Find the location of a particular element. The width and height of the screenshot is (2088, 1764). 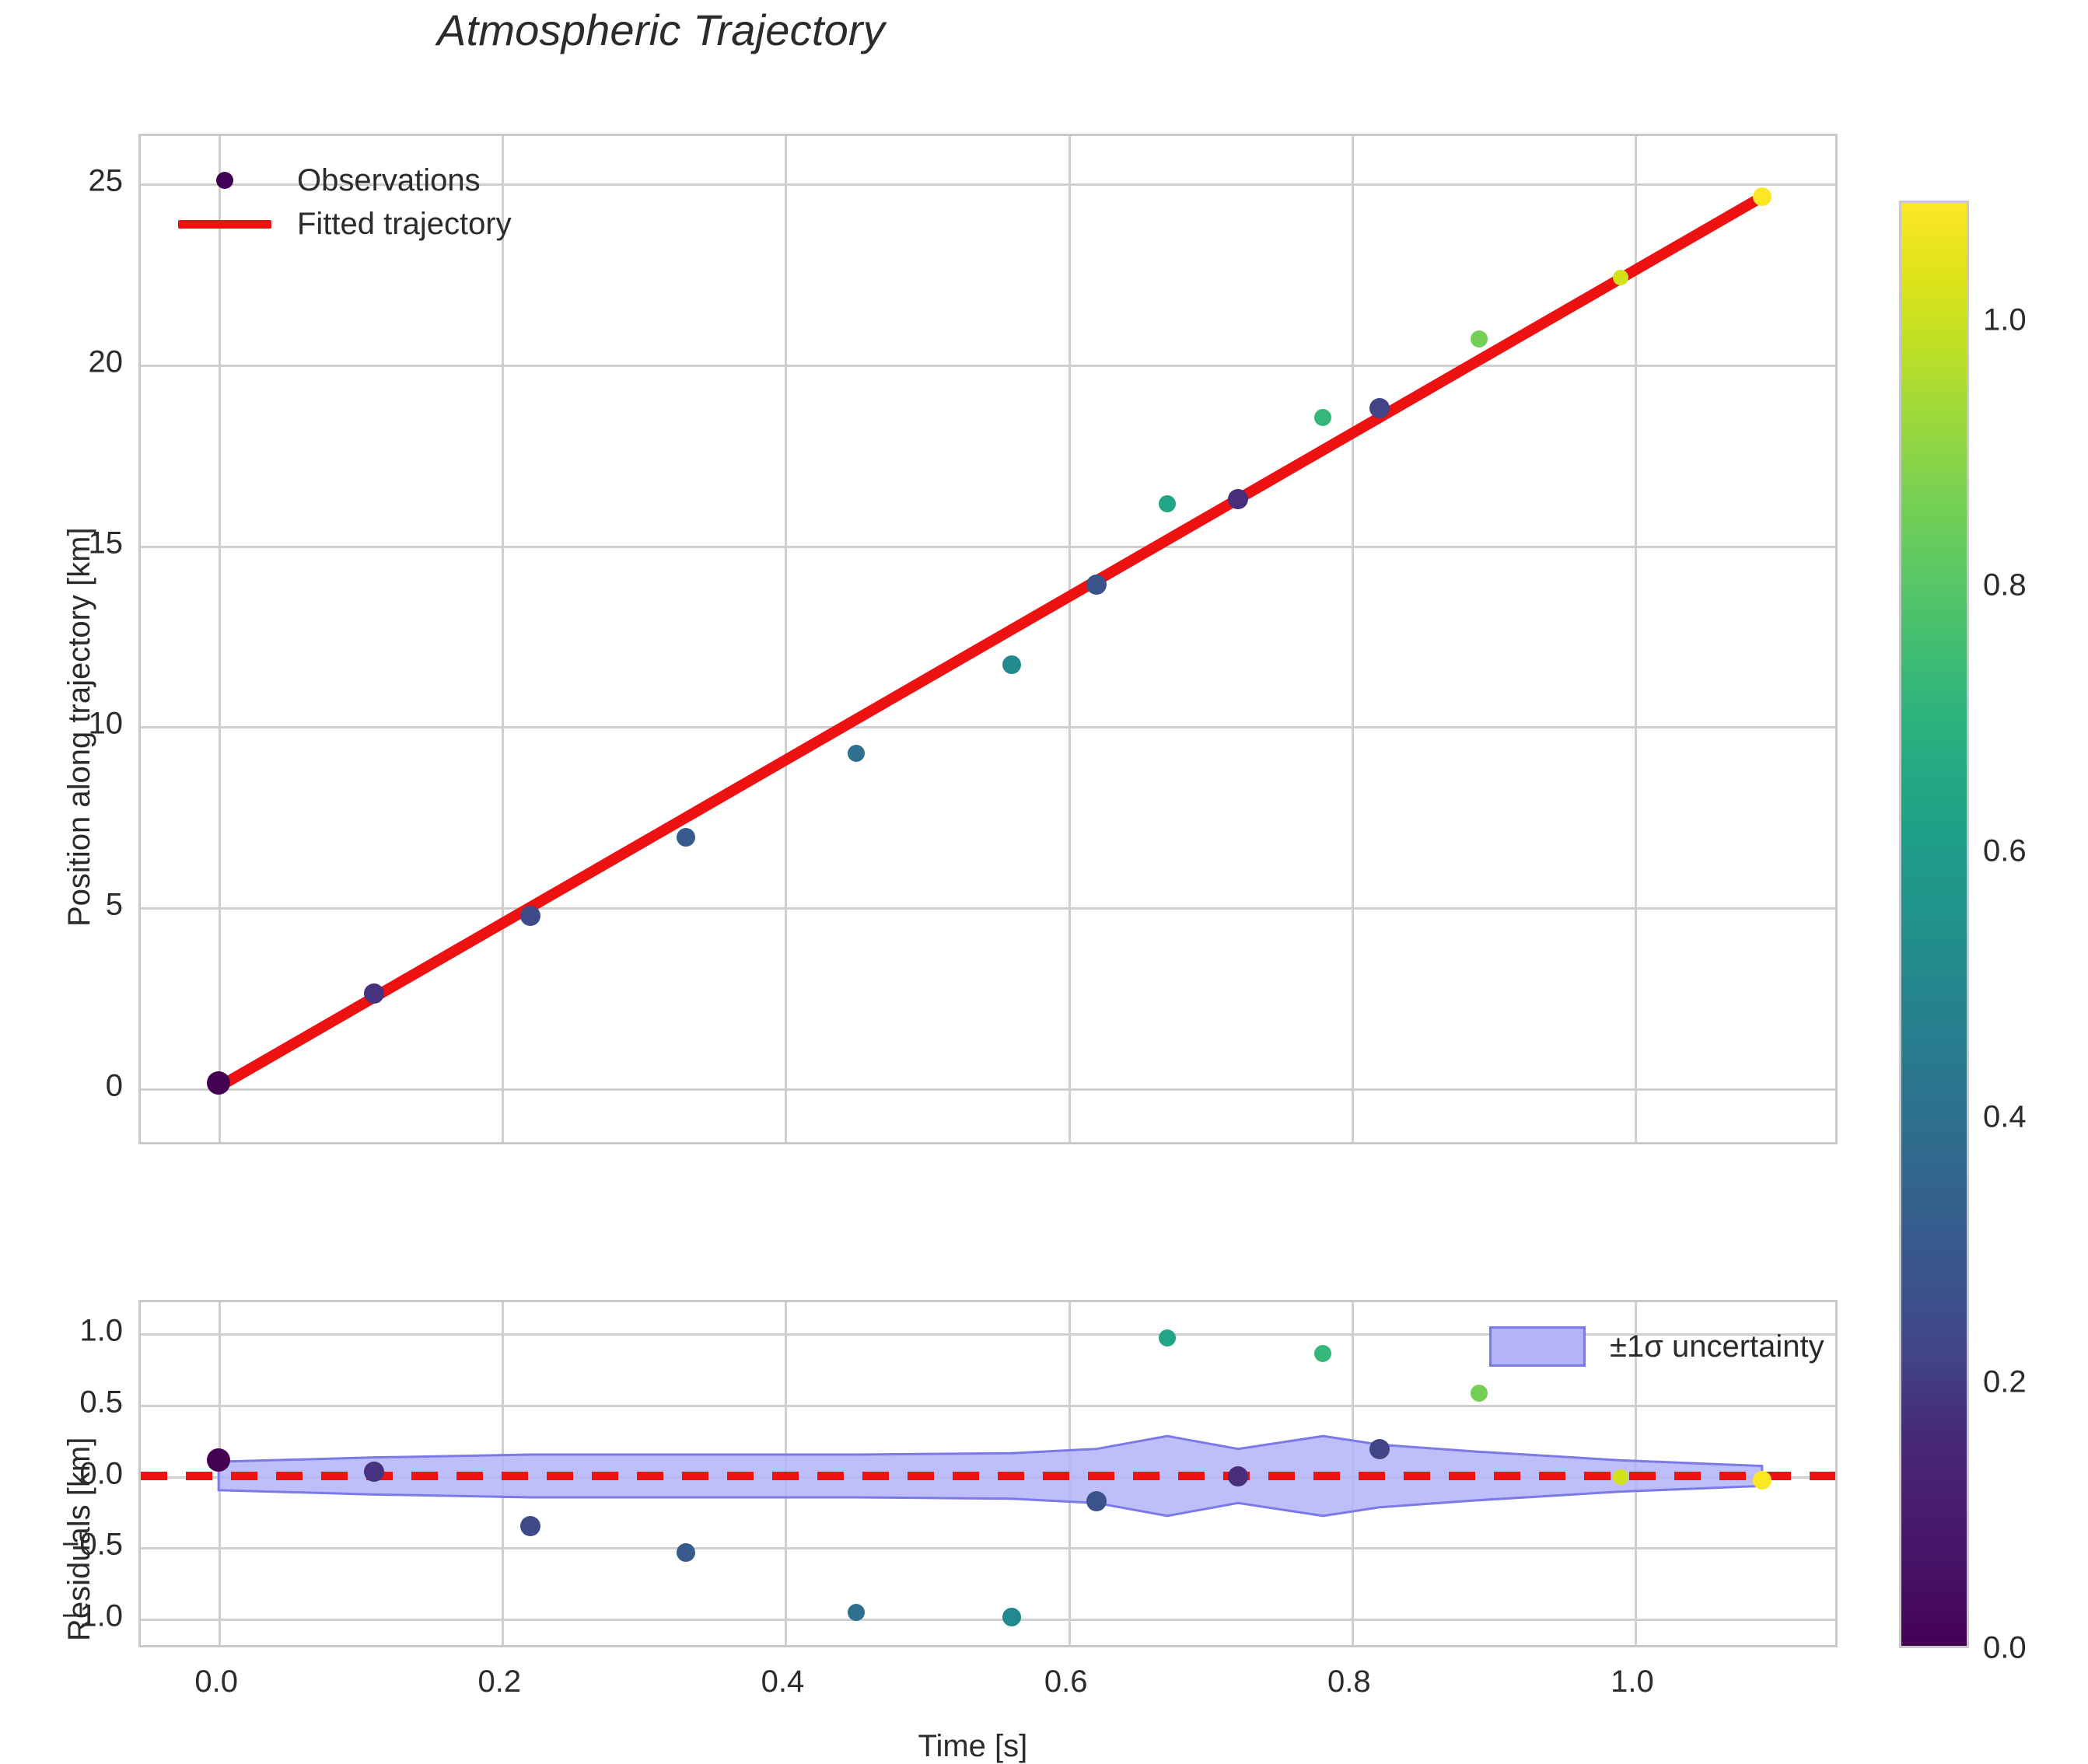

y-tick-label: 15 is located at coordinates (106, 543).